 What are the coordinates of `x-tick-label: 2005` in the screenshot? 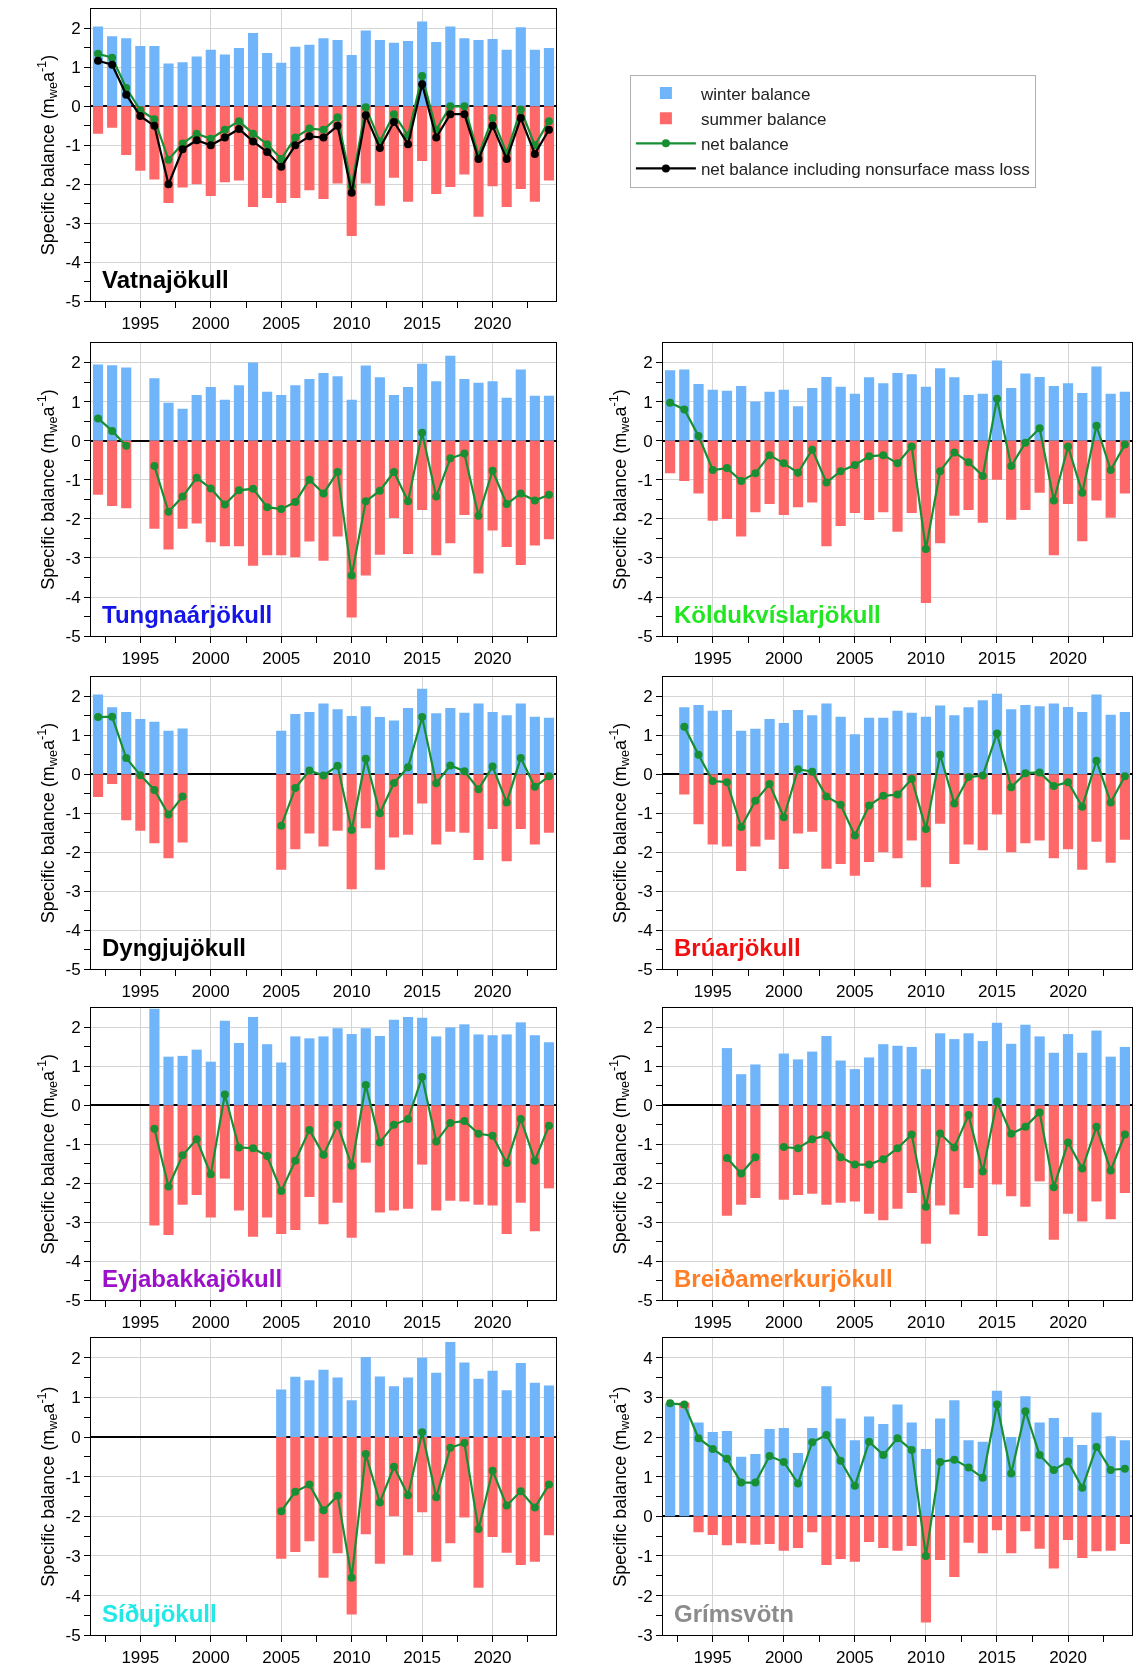 It's located at (854, 991).